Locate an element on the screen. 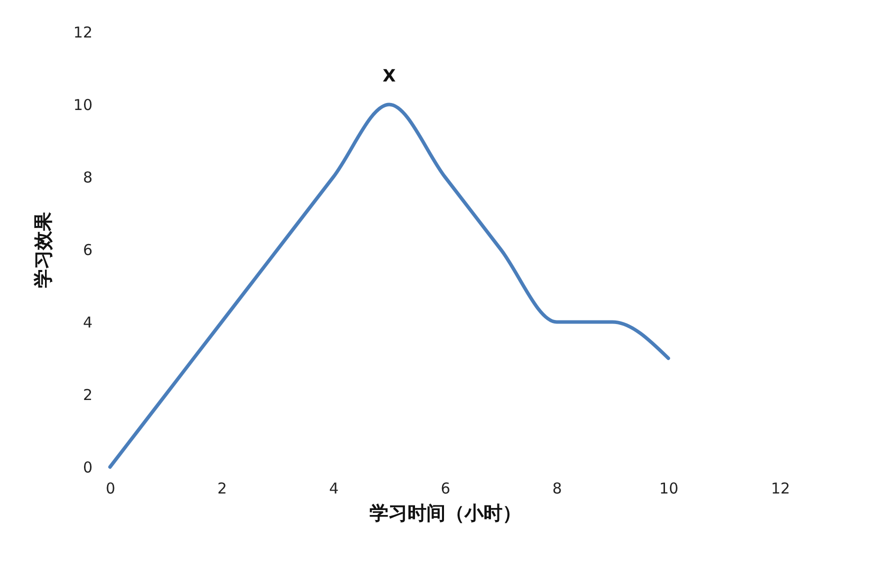  x-tick-label: 8 is located at coordinates (557, 489).